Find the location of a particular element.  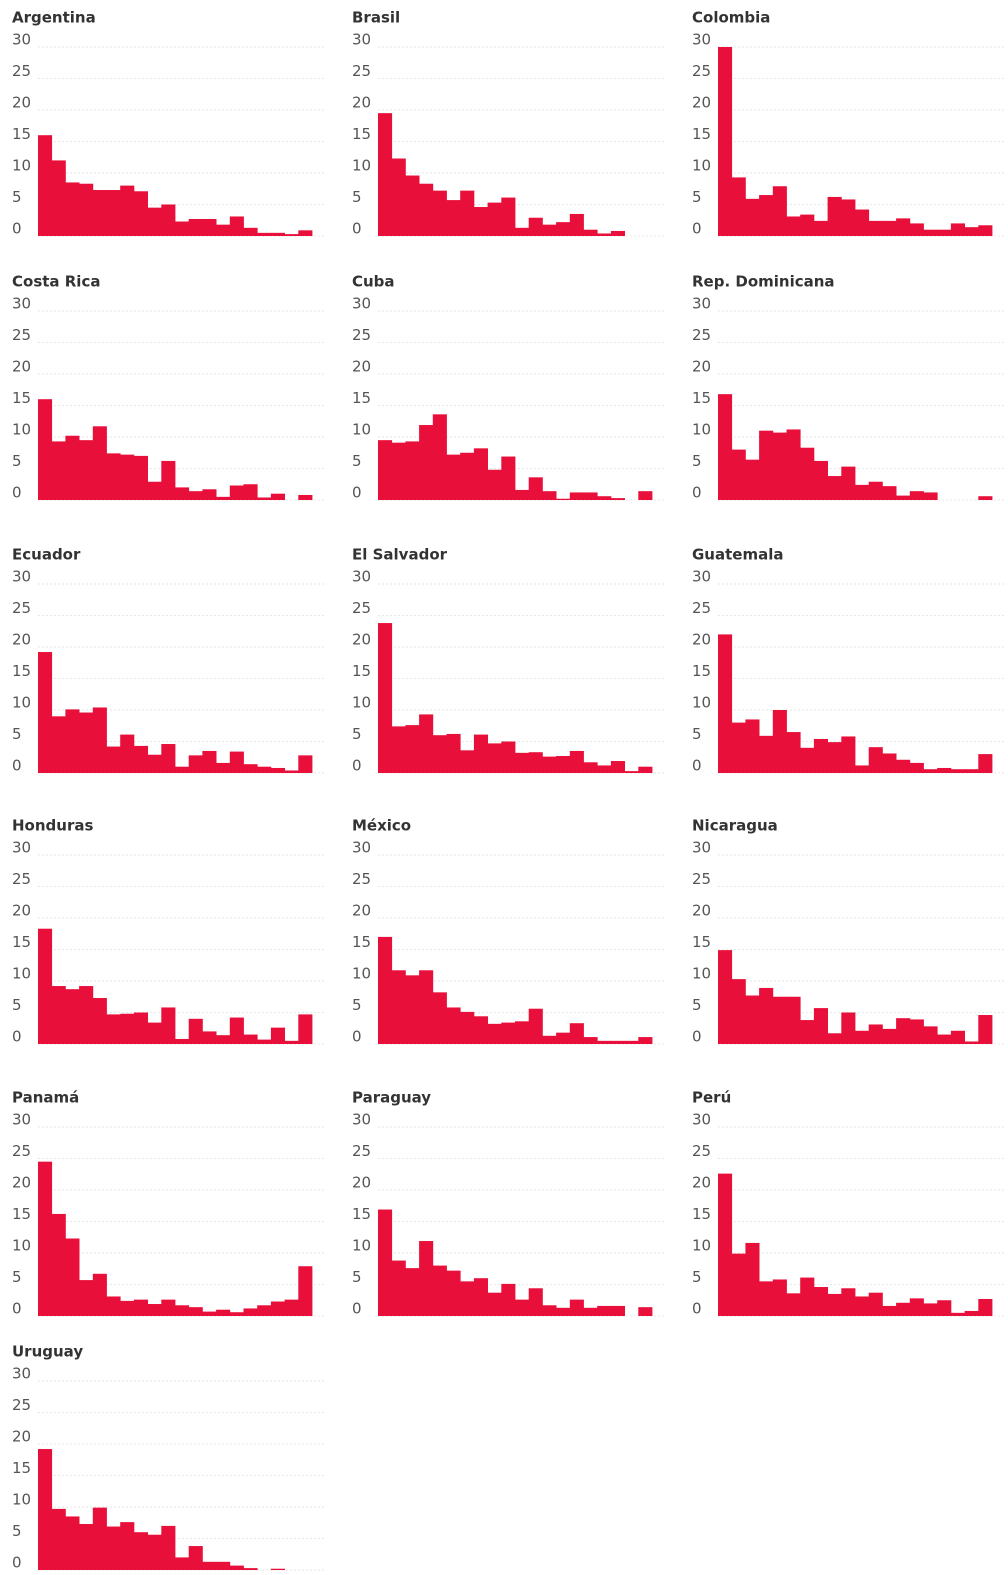

histogram-panel: Honduras 0 5 10 15 20 25 30 is located at coordinates (169, 931).